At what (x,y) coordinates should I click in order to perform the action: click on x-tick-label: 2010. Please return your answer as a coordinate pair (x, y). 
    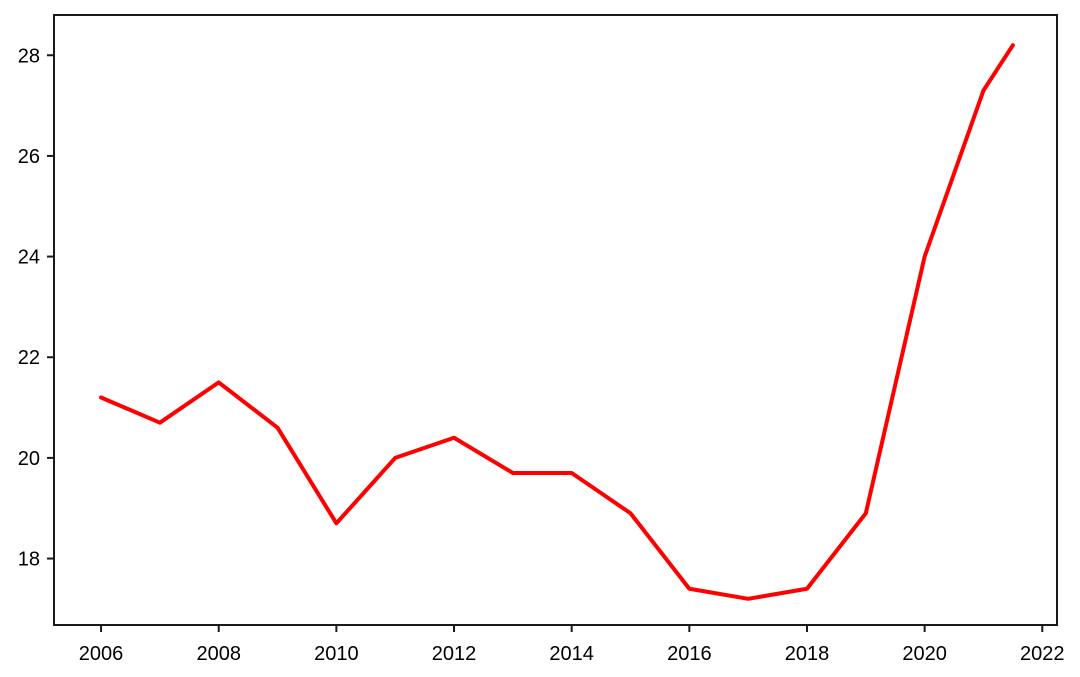
    Looking at the image, I should click on (336, 654).